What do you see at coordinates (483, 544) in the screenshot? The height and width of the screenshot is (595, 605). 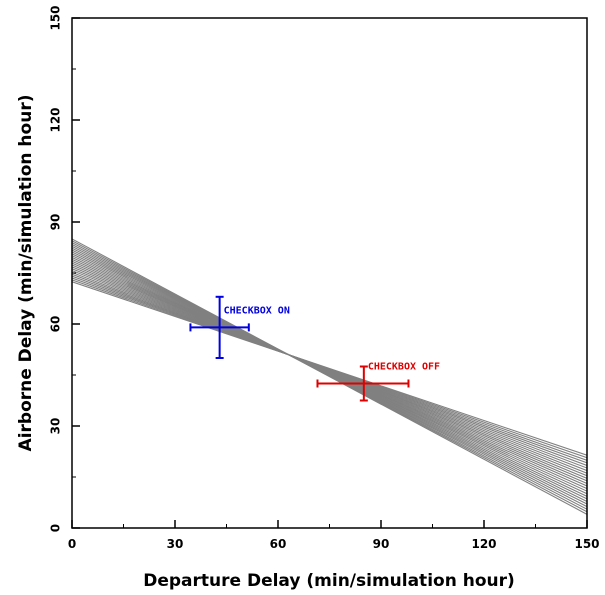 I see `x-tick-label: 120` at bounding box center [483, 544].